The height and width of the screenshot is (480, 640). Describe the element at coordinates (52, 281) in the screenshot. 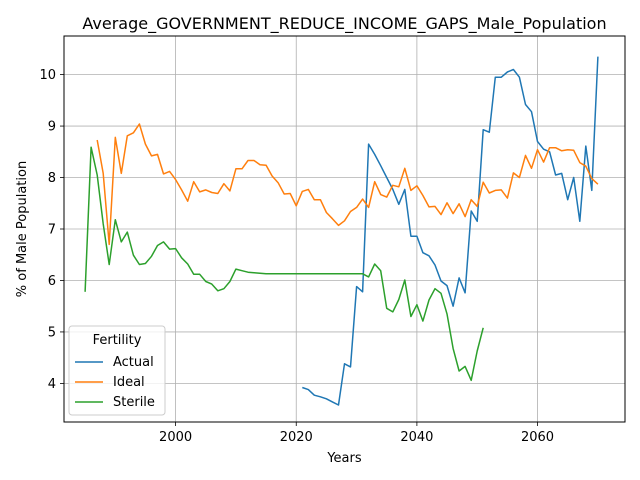

I see `y-tick-label-6: 6` at that location.